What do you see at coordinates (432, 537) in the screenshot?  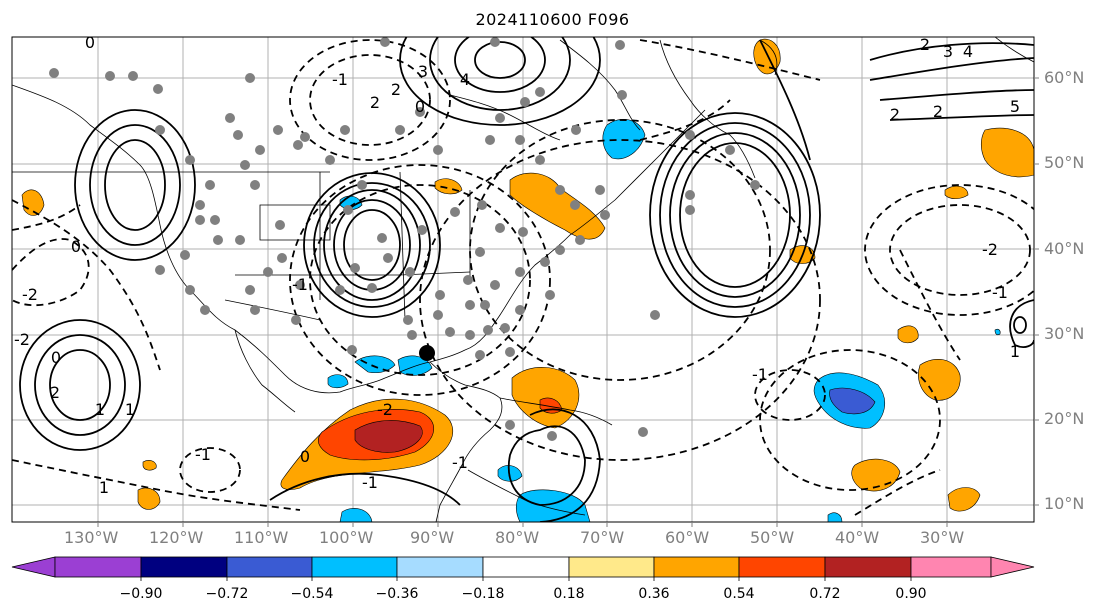 I see `lon-label: 90°W` at bounding box center [432, 537].